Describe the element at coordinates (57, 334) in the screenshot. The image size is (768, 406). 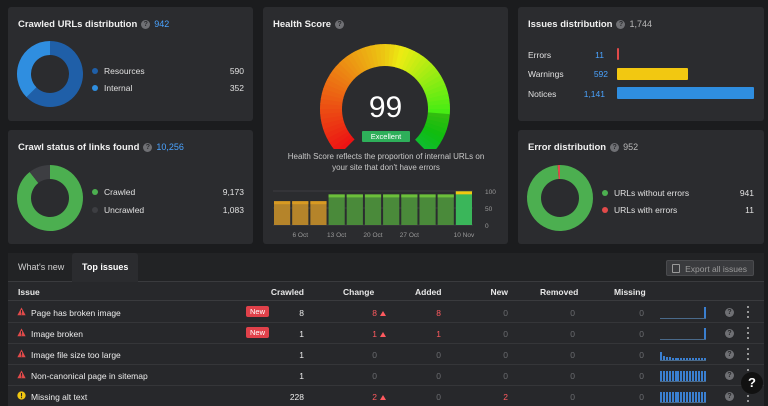
I see `issue-name: Image broken` at that location.